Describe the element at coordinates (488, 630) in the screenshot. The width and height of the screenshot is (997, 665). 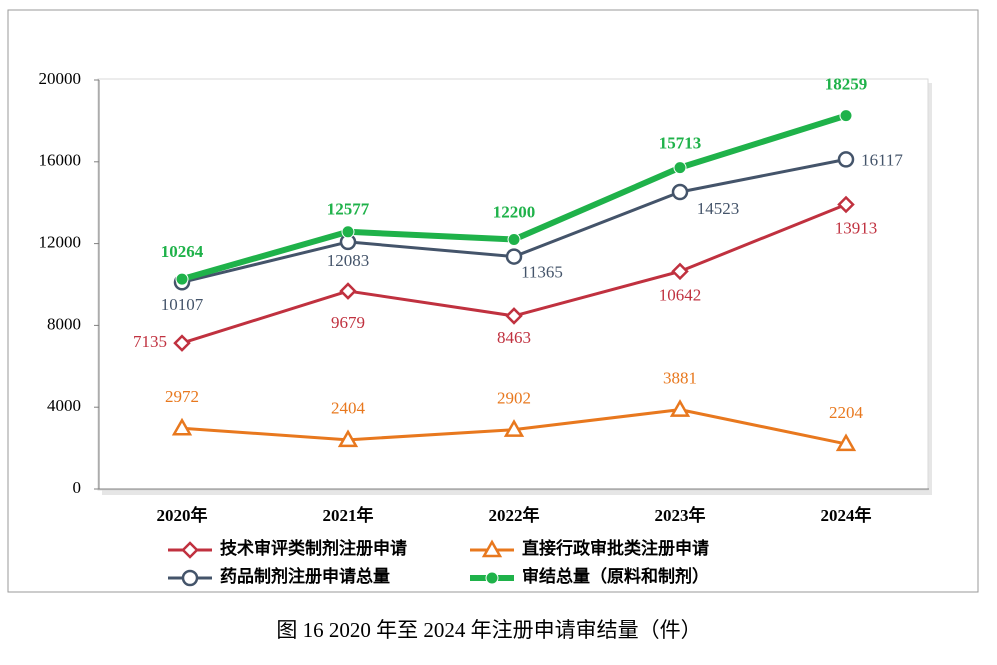
I see `caption: 图 16 2020 年至 2024 年注册申请审结量（件）` at that location.